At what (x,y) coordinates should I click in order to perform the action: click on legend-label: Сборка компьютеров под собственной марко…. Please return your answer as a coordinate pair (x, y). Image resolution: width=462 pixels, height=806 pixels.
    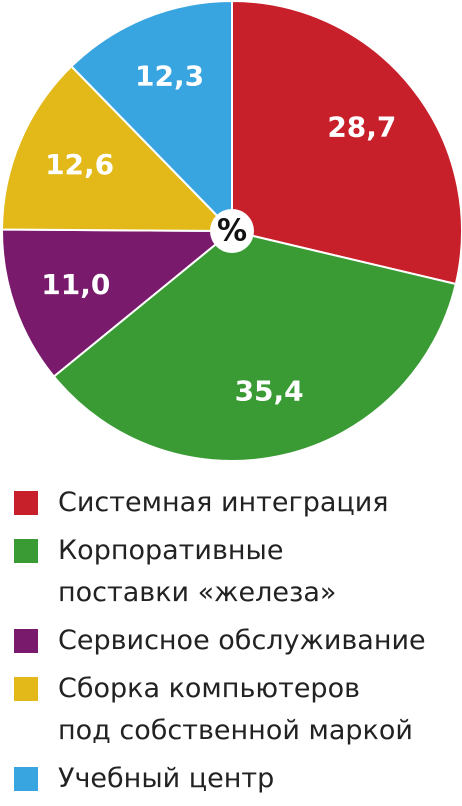
    Looking at the image, I should click on (235, 709).